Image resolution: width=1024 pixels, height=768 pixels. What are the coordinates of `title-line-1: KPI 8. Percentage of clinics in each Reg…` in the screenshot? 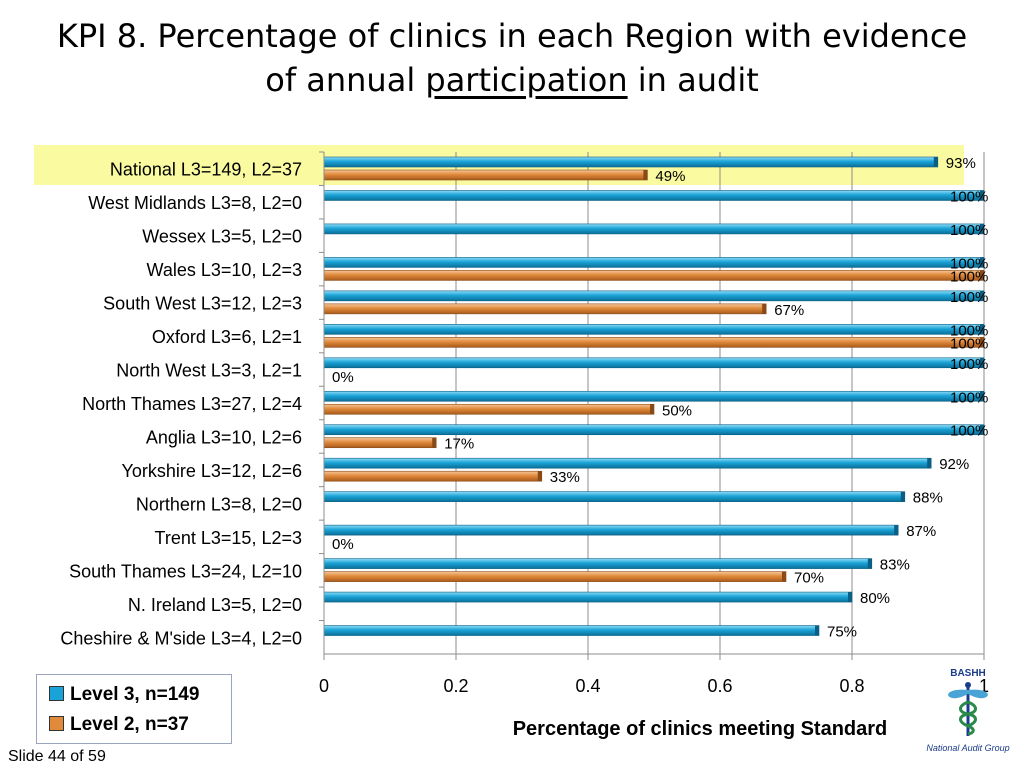 It's located at (512, 36).